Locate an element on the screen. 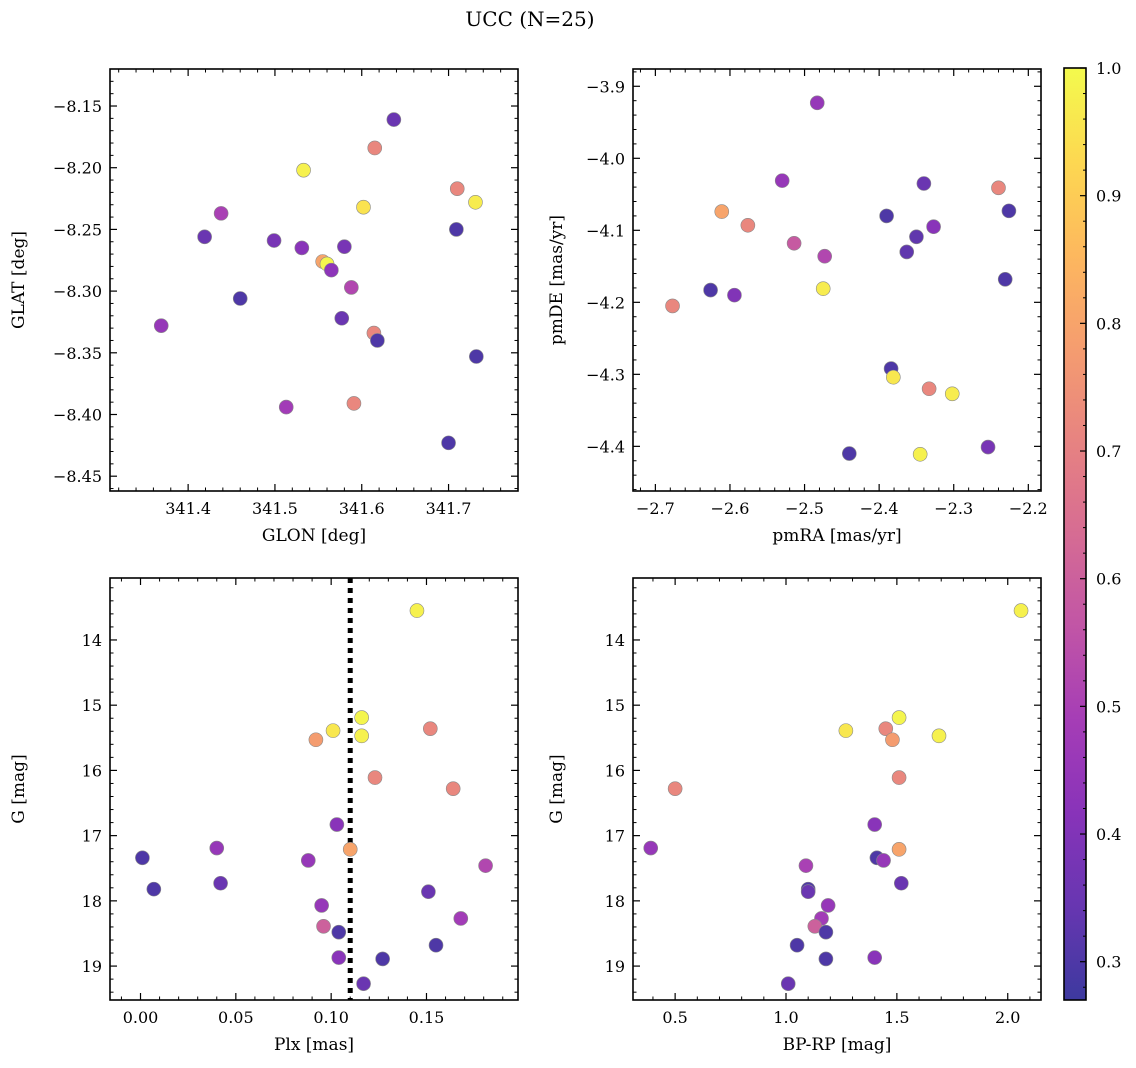 The image size is (1136, 1068). y-tick-label: −8.40 is located at coordinates (77, 414).